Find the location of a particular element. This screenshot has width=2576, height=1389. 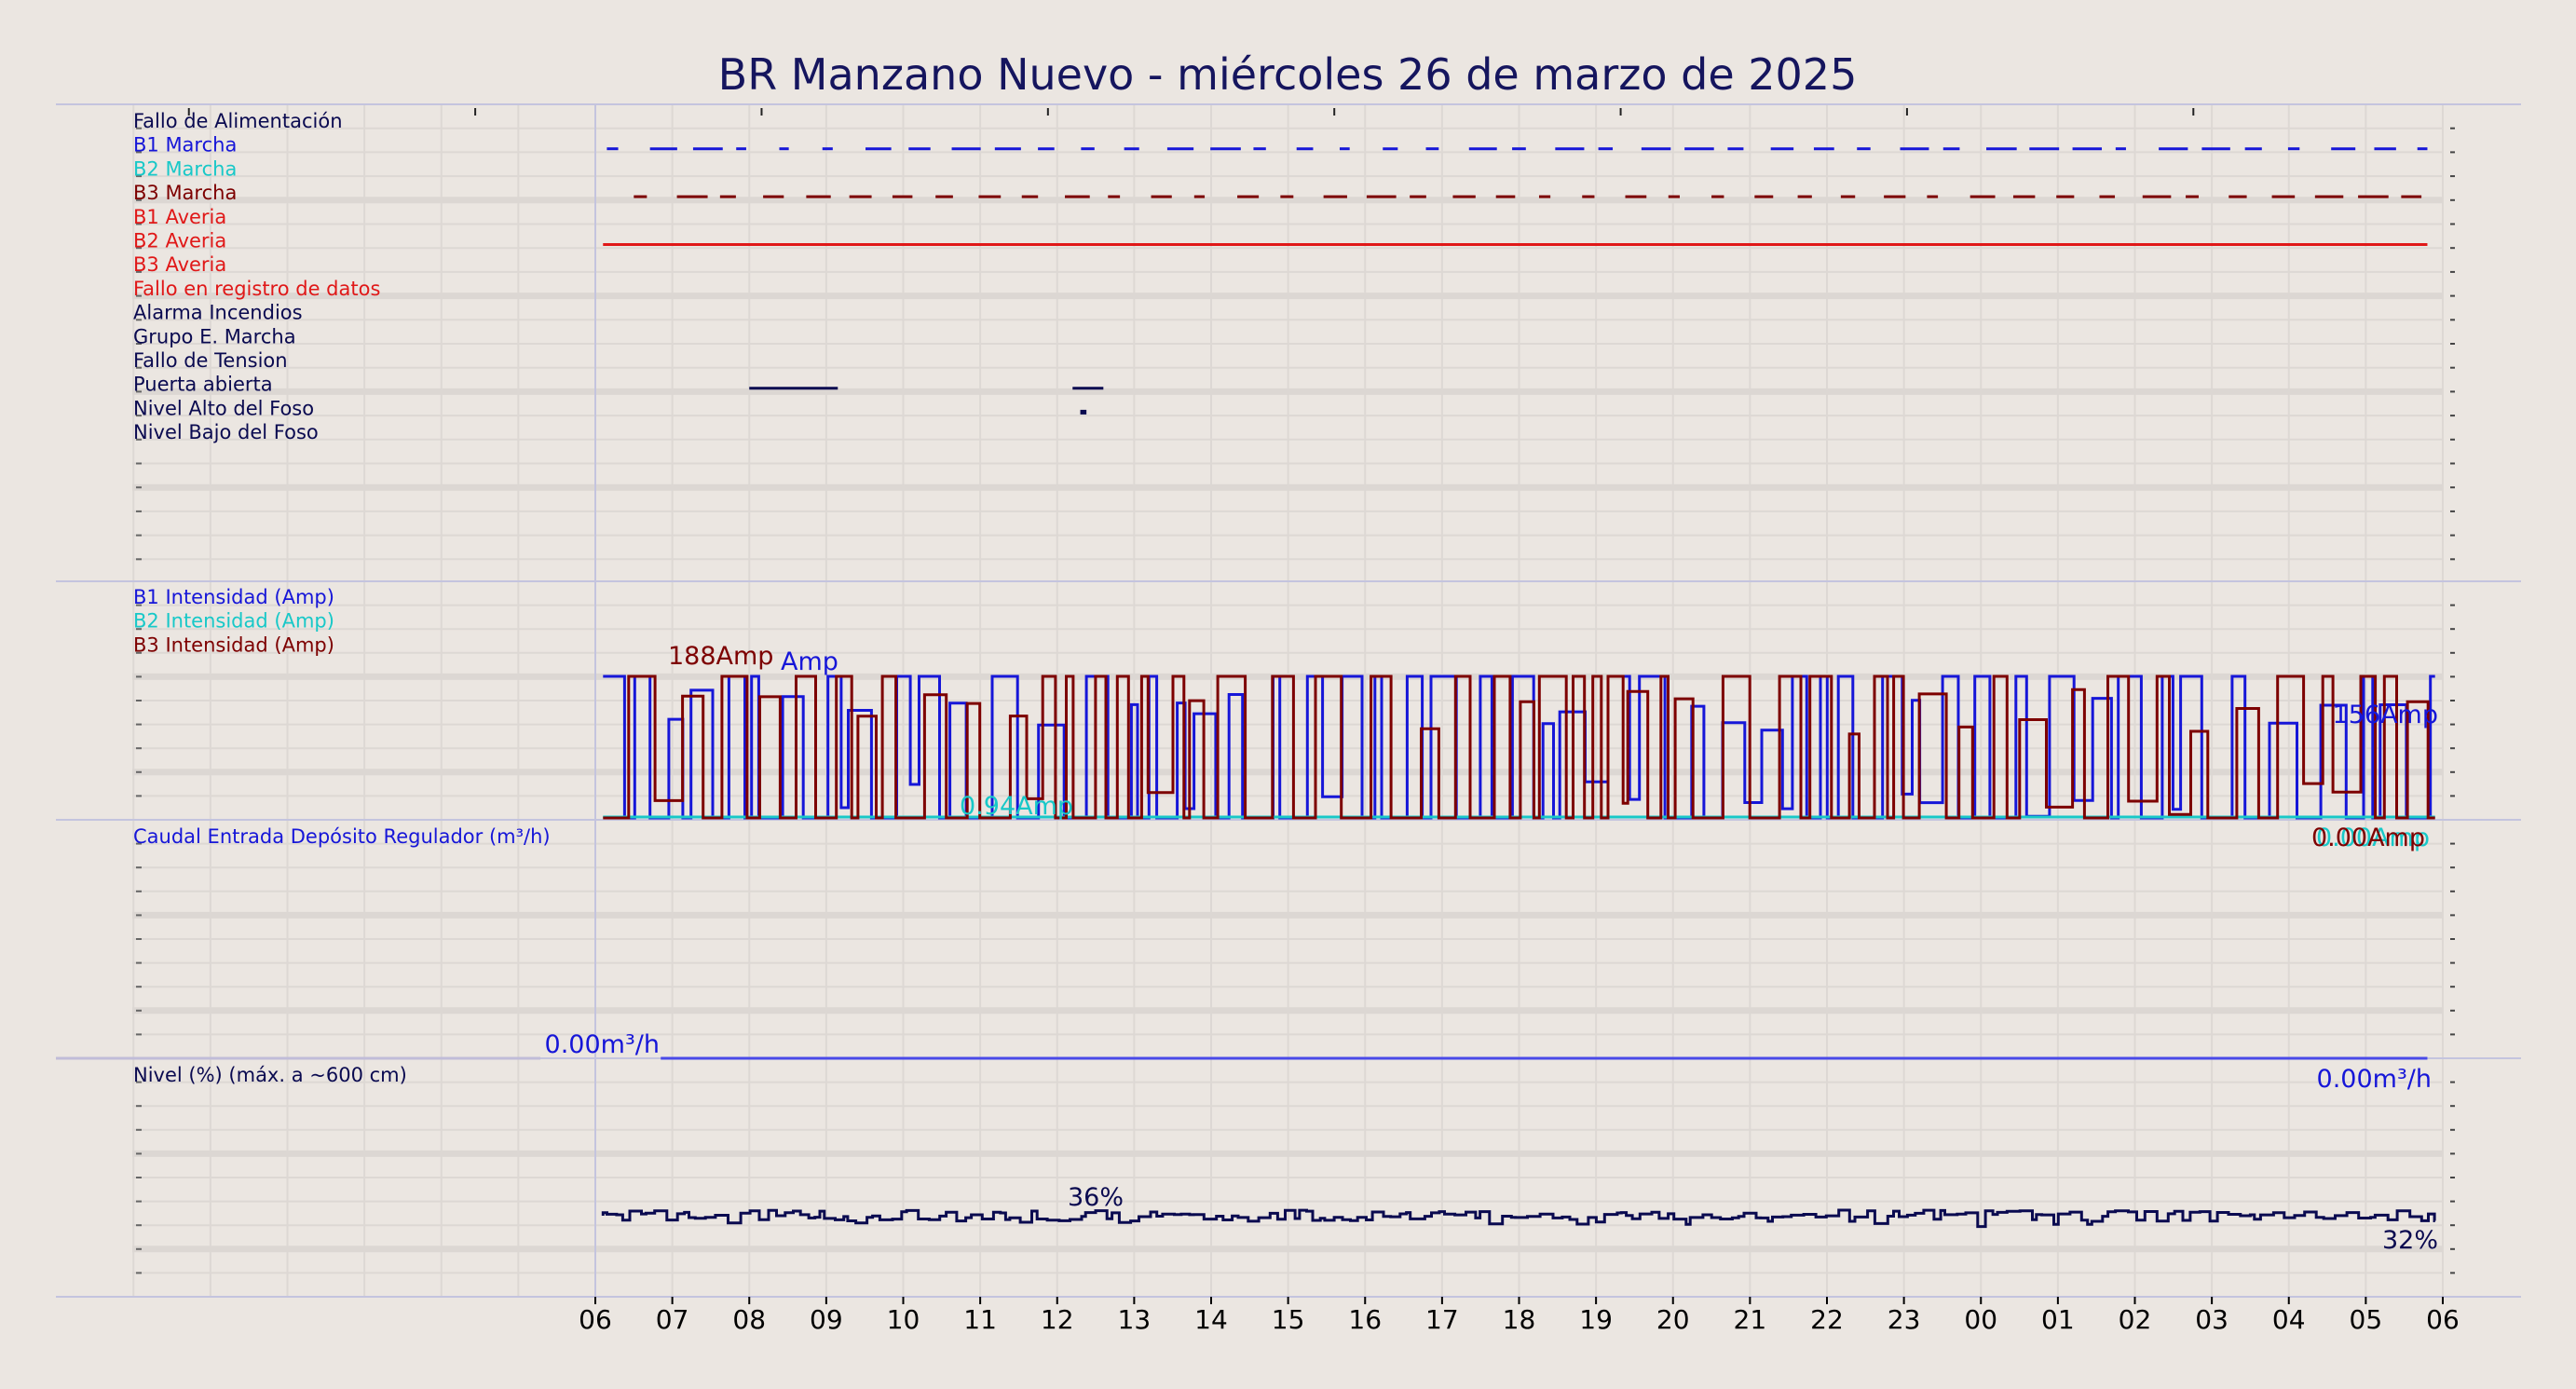

x-tick-label: 02 is located at coordinates (2135, 1319).